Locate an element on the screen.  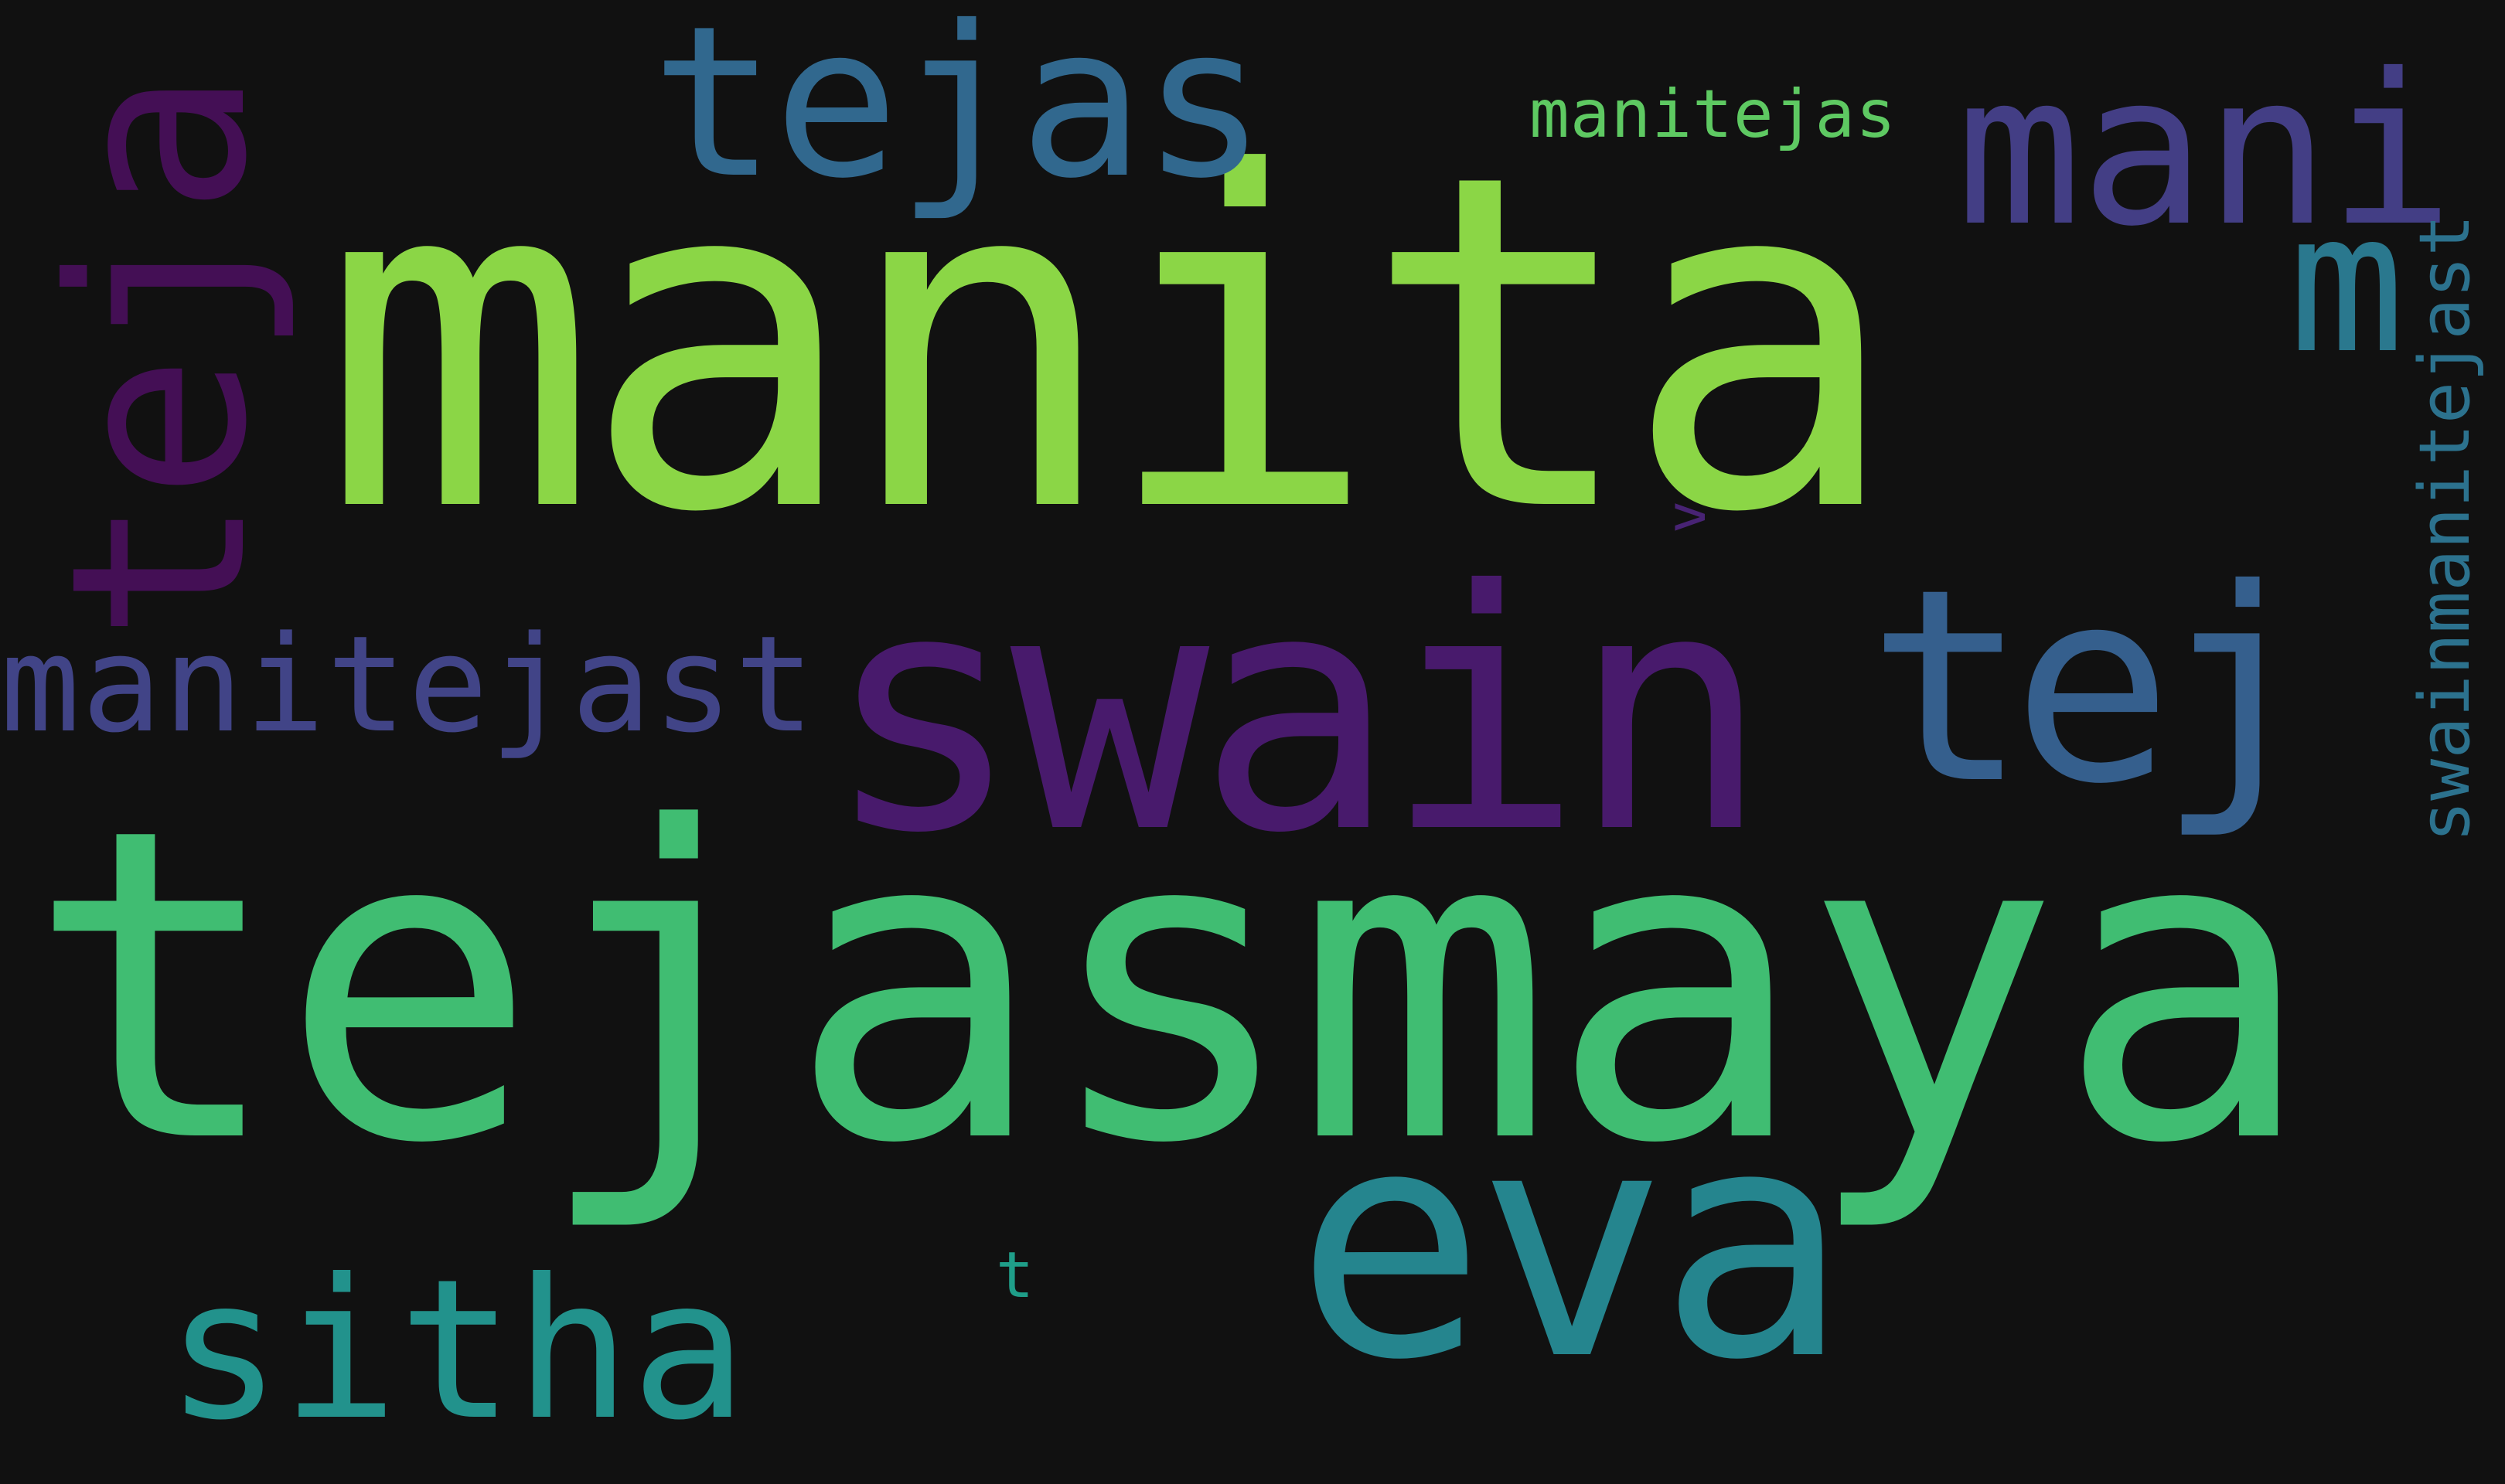
word-m: m is located at coordinates (2347, 283).